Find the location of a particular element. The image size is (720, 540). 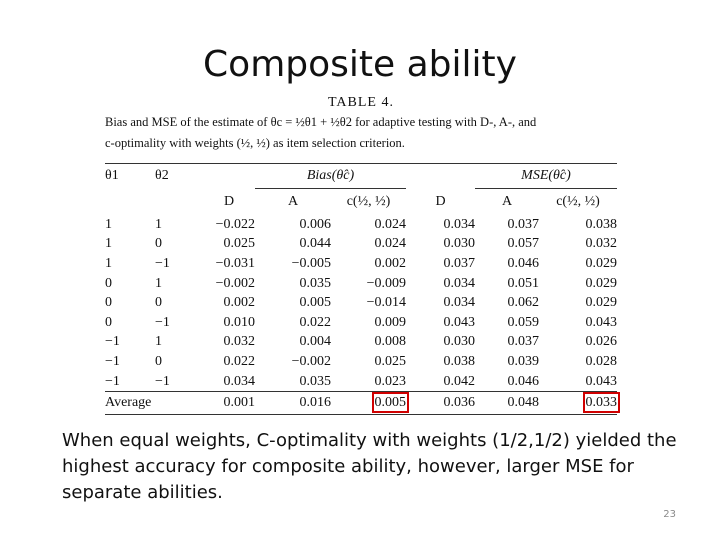

group-header-mse: MSE(θ̂c) is located at coordinates (546, 176).